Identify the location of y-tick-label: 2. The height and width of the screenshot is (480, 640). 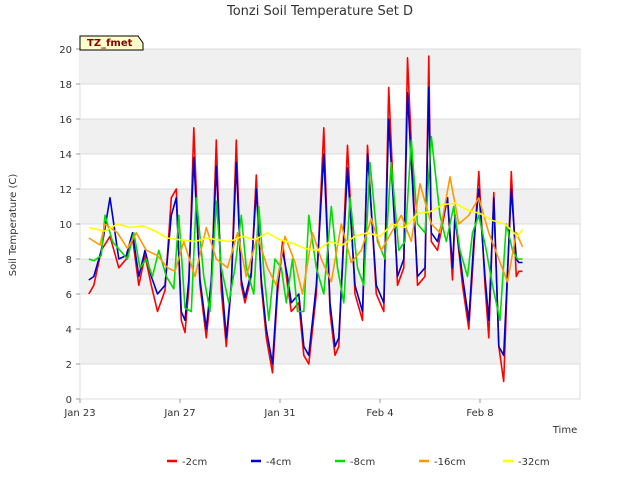
(69, 365).